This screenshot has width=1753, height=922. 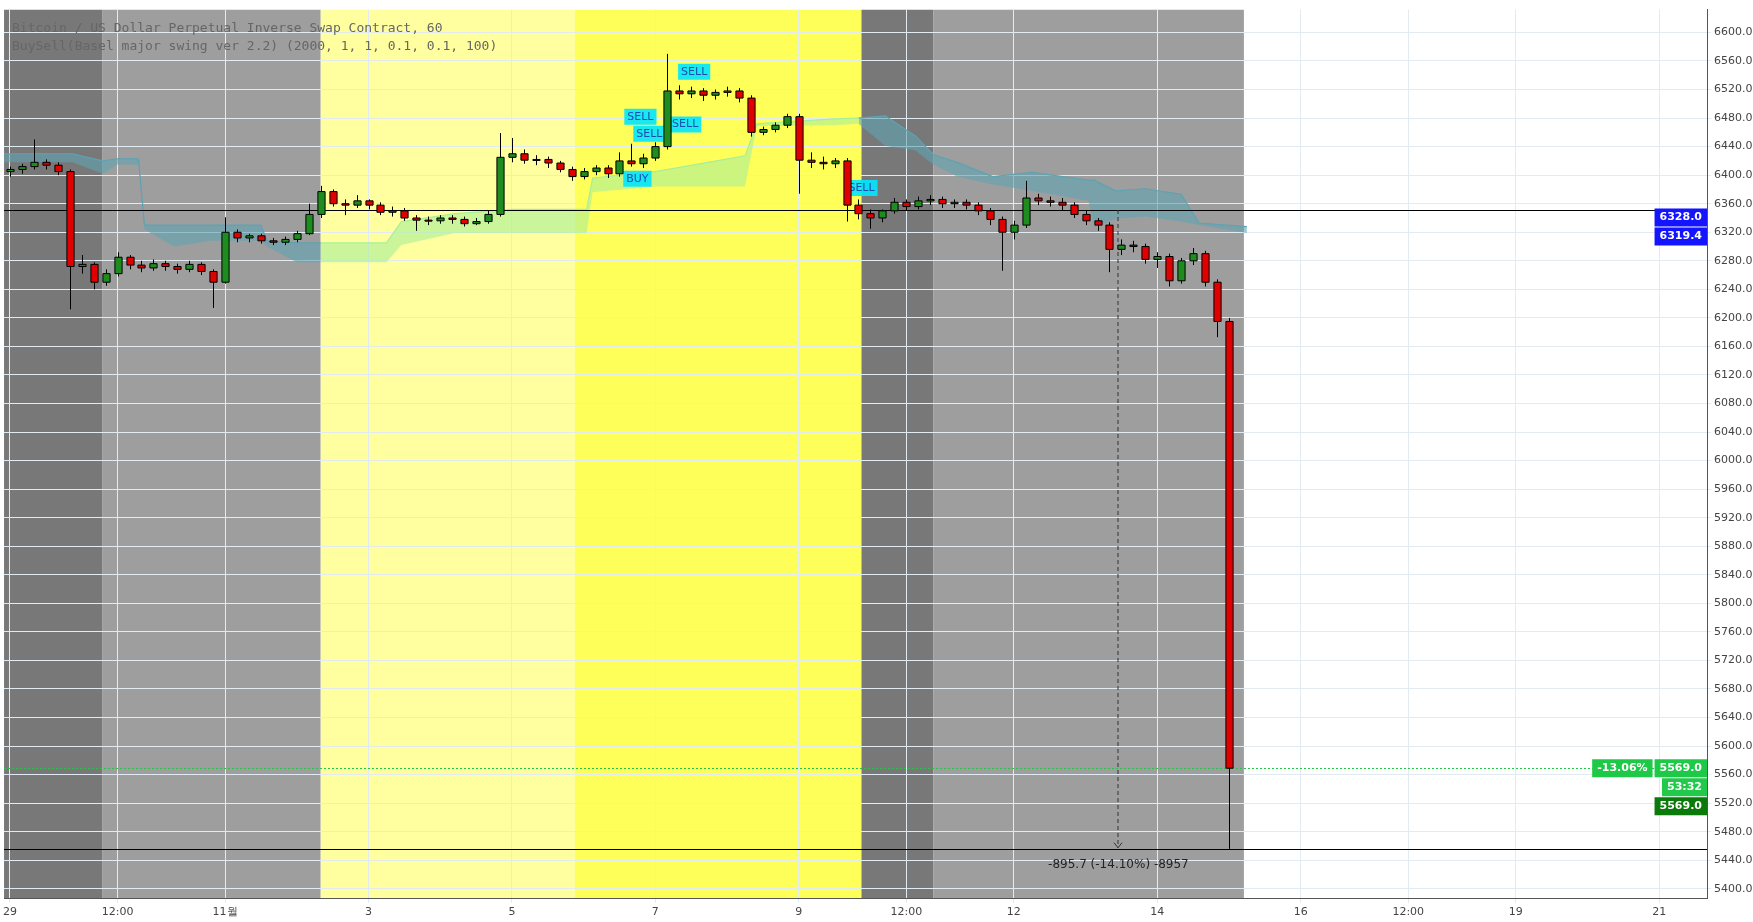 I want to click on y-tick-label: 5840.0, so click(x=1733, y=574).